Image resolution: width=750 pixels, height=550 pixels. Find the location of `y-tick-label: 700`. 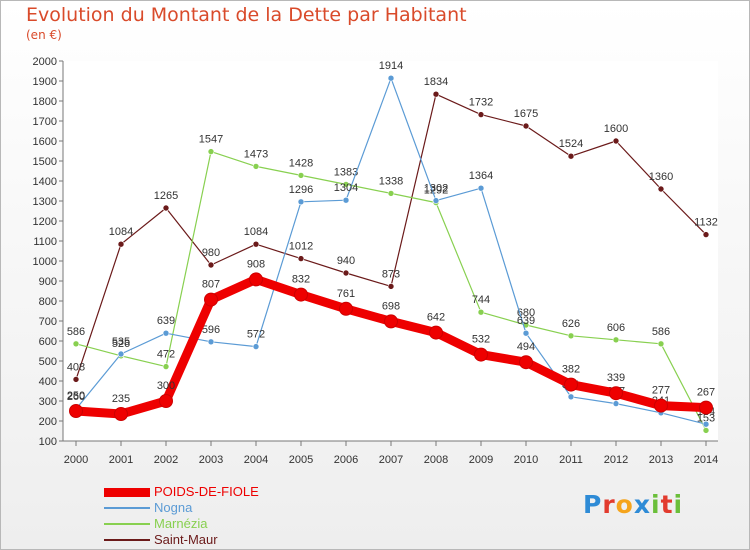

y-tick-label: 700 is located at coordinates (48, 322).